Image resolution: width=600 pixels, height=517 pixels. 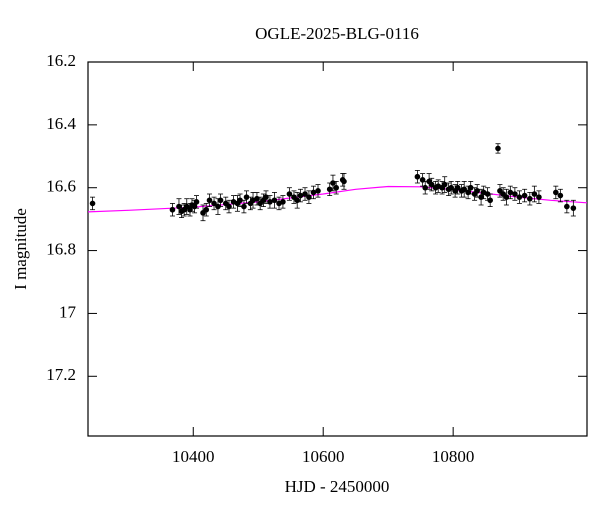 I want to click on x-axis-label: HJD - 2450000, so click(x=337, y=486).